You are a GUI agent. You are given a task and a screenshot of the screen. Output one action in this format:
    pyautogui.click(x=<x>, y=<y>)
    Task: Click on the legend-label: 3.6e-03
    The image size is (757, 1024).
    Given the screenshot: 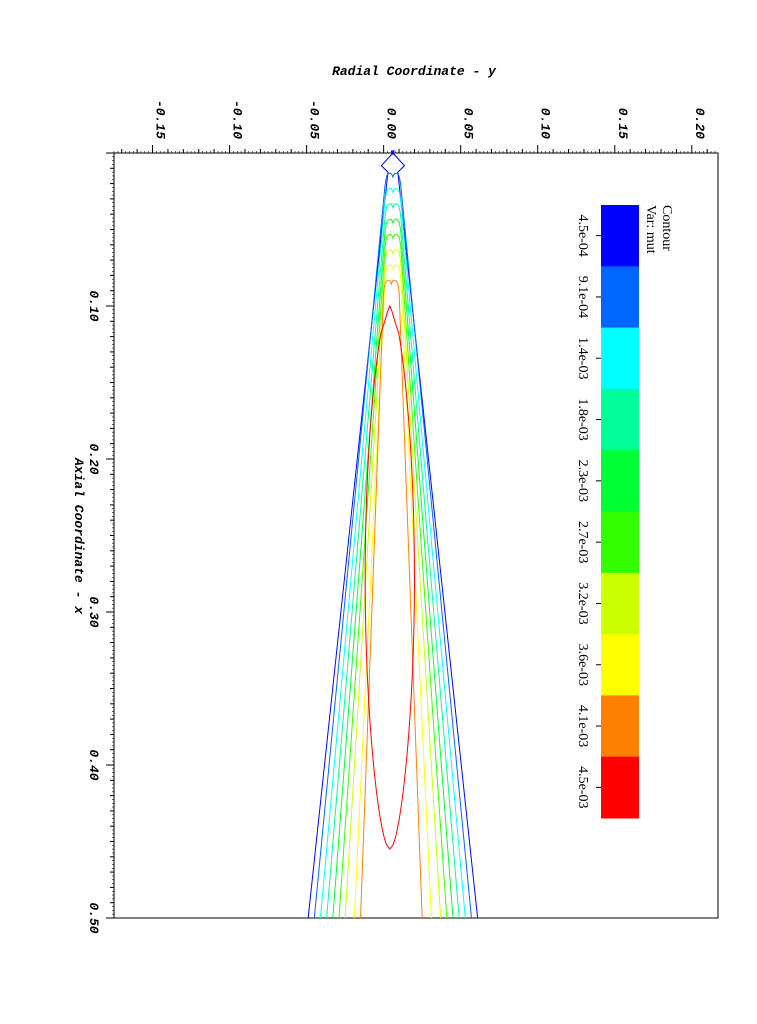 What is the action you would take?
    pyautogui.click(x=582, y=665)
    